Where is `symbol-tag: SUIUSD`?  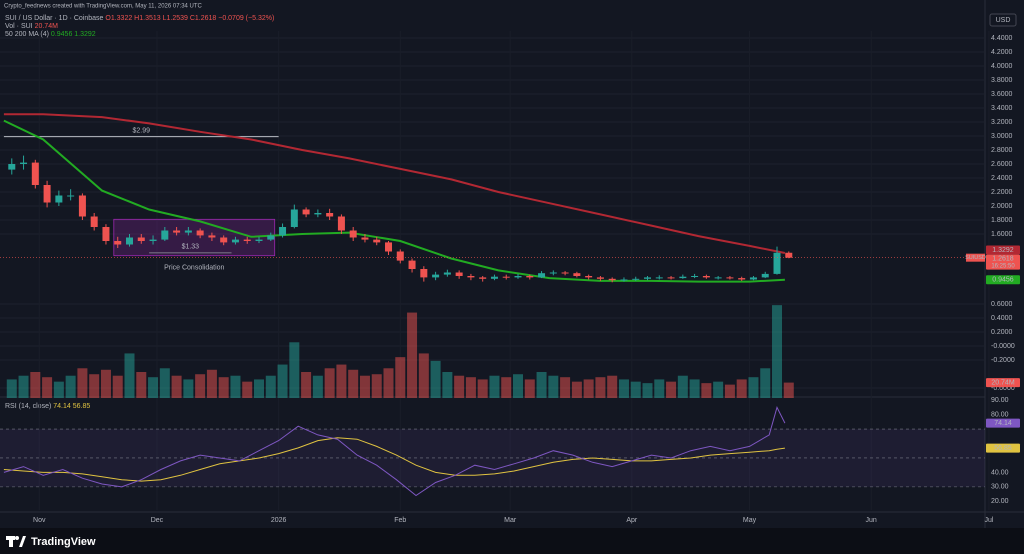
symbol-tag: SUIUSD is located at coordinates (975, 258).